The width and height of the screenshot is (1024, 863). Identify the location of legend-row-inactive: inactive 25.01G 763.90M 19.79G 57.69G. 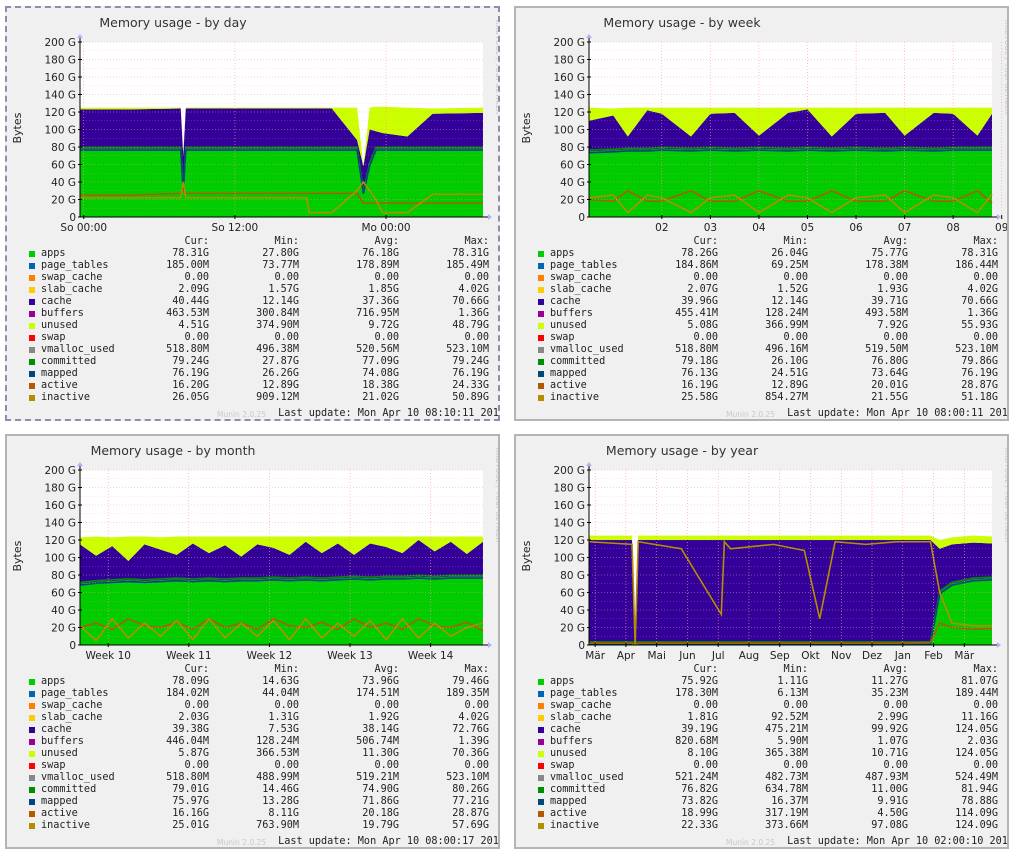
(263, 826).